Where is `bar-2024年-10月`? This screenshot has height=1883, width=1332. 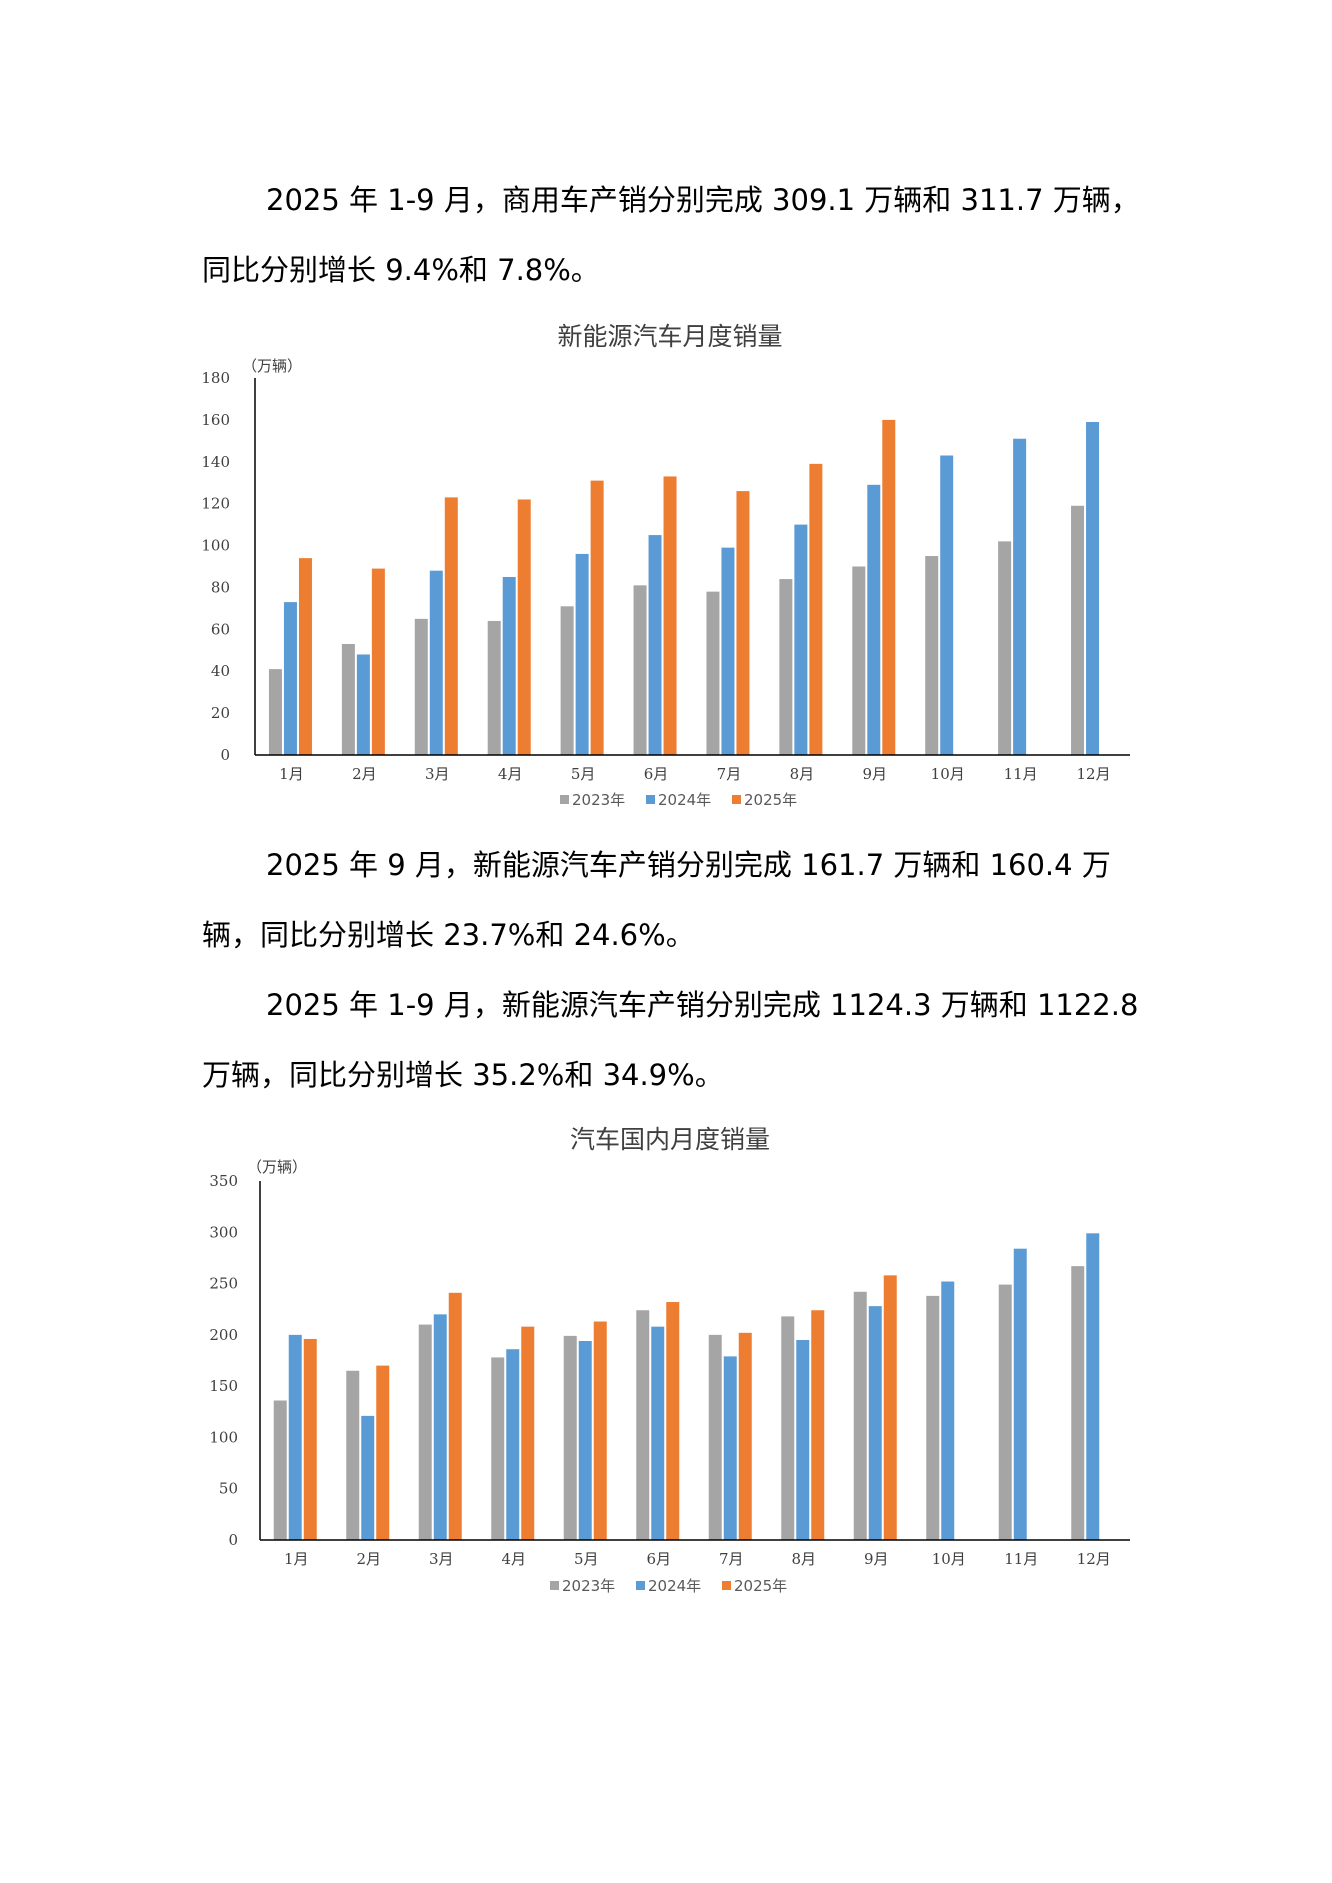 bar-2024年-10月 is located at coordinates (948, 1410).